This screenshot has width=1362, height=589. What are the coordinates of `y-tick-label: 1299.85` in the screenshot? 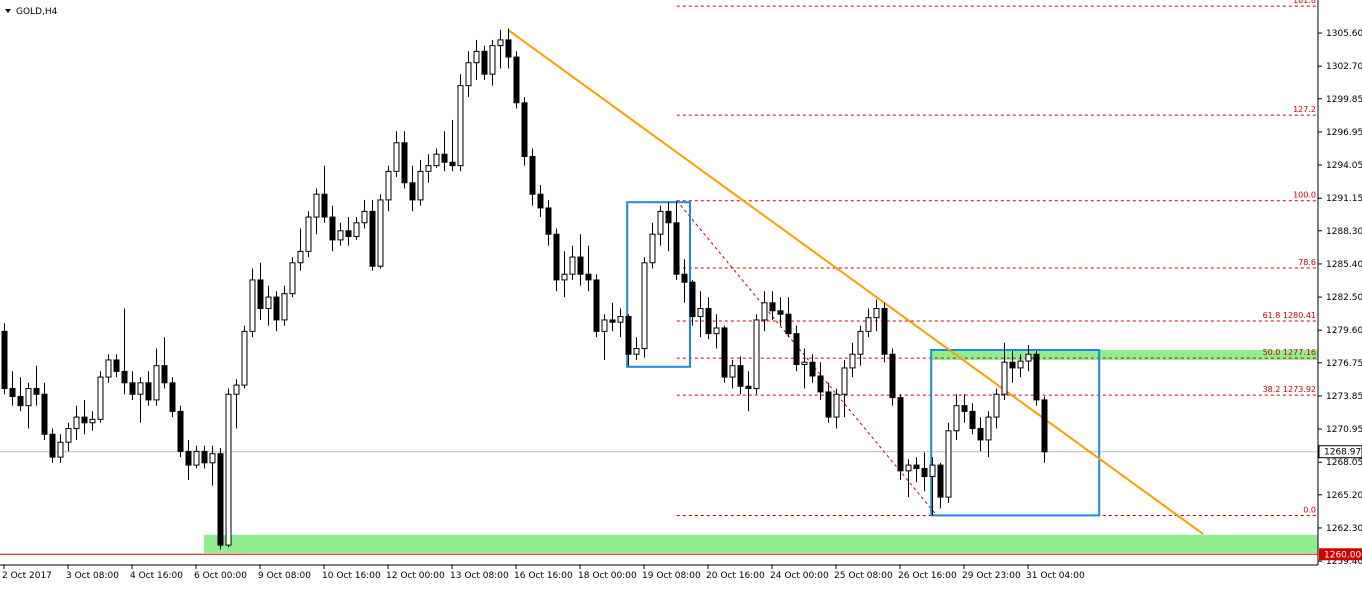 It's located at (1344, 100).